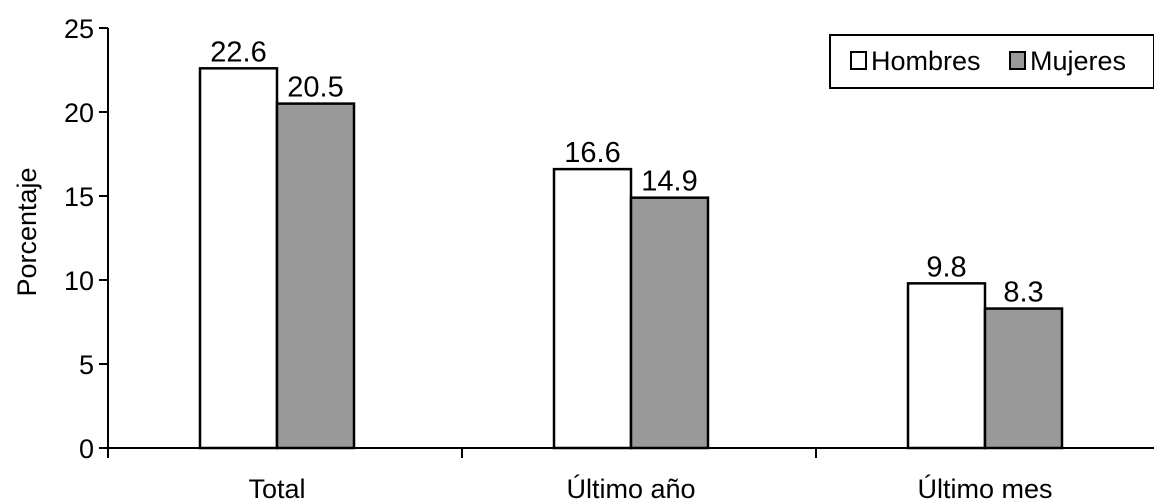 Image resolution: width=1154 pixels, height=503 pixels. What do you see at coordinates (238, 52) in the screenshot?
I see `data-label-hombres: 22.6` at bounding box center [238, 52].